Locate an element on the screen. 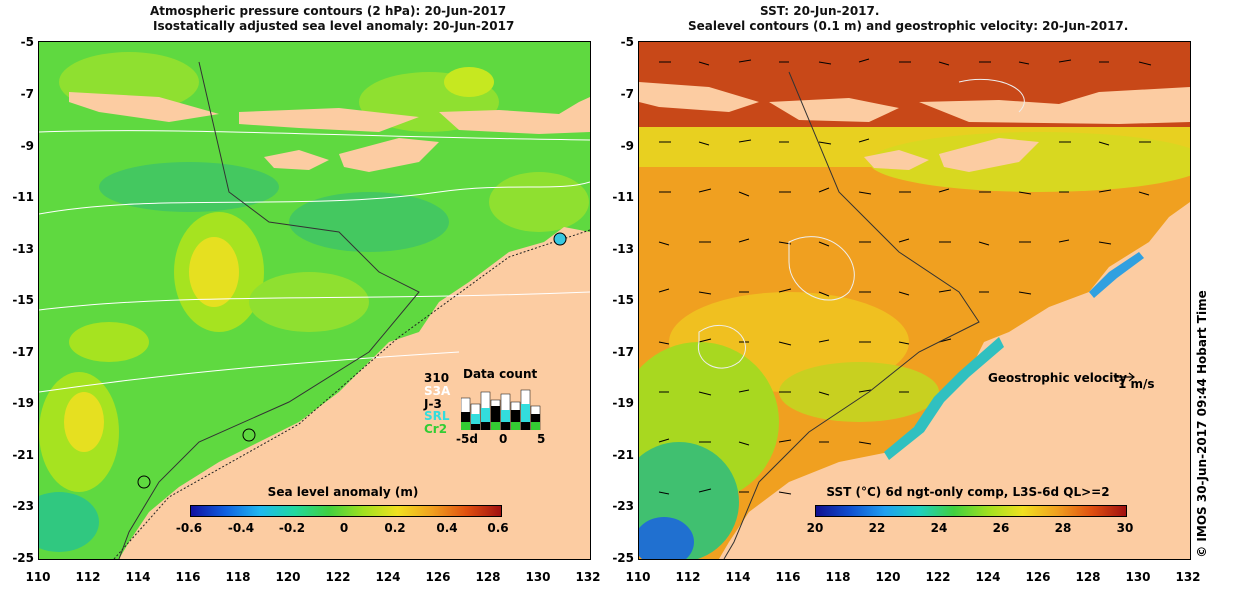  y-tick-left: -9 is located at coordinates (27, 146).